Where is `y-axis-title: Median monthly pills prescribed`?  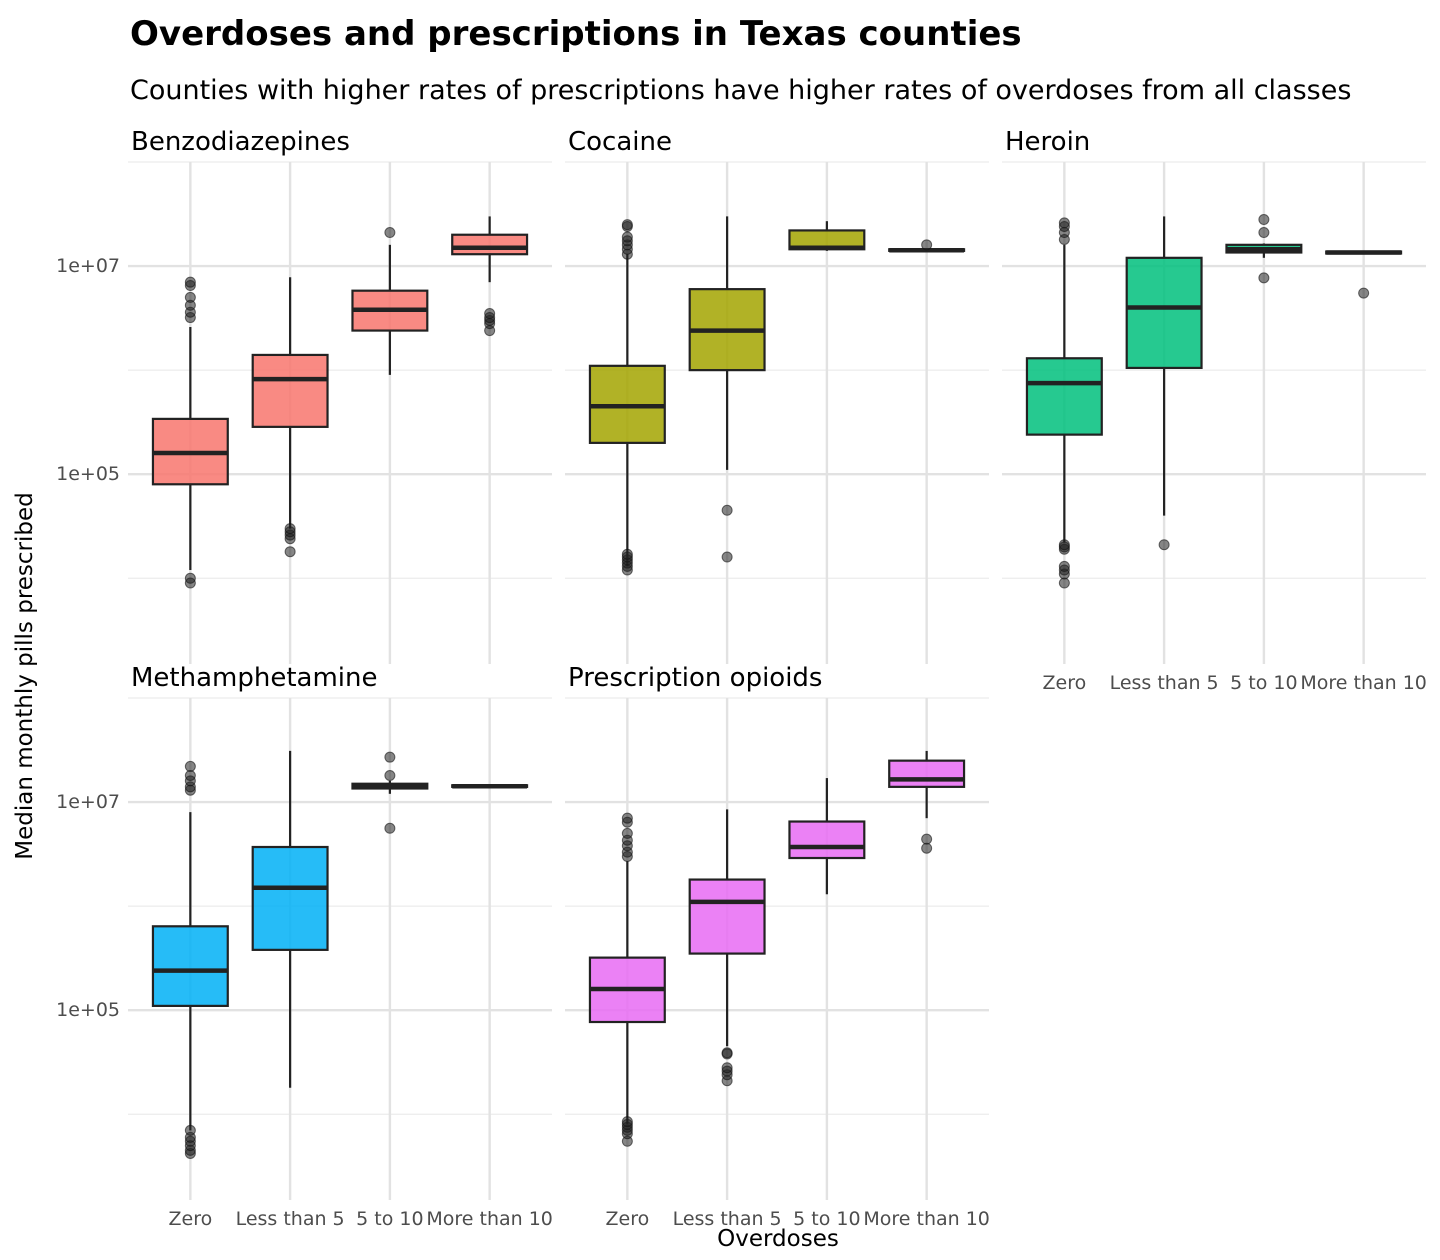
y-axis-title: Median monthly pills prescribed is located at coordinates (25, 676).